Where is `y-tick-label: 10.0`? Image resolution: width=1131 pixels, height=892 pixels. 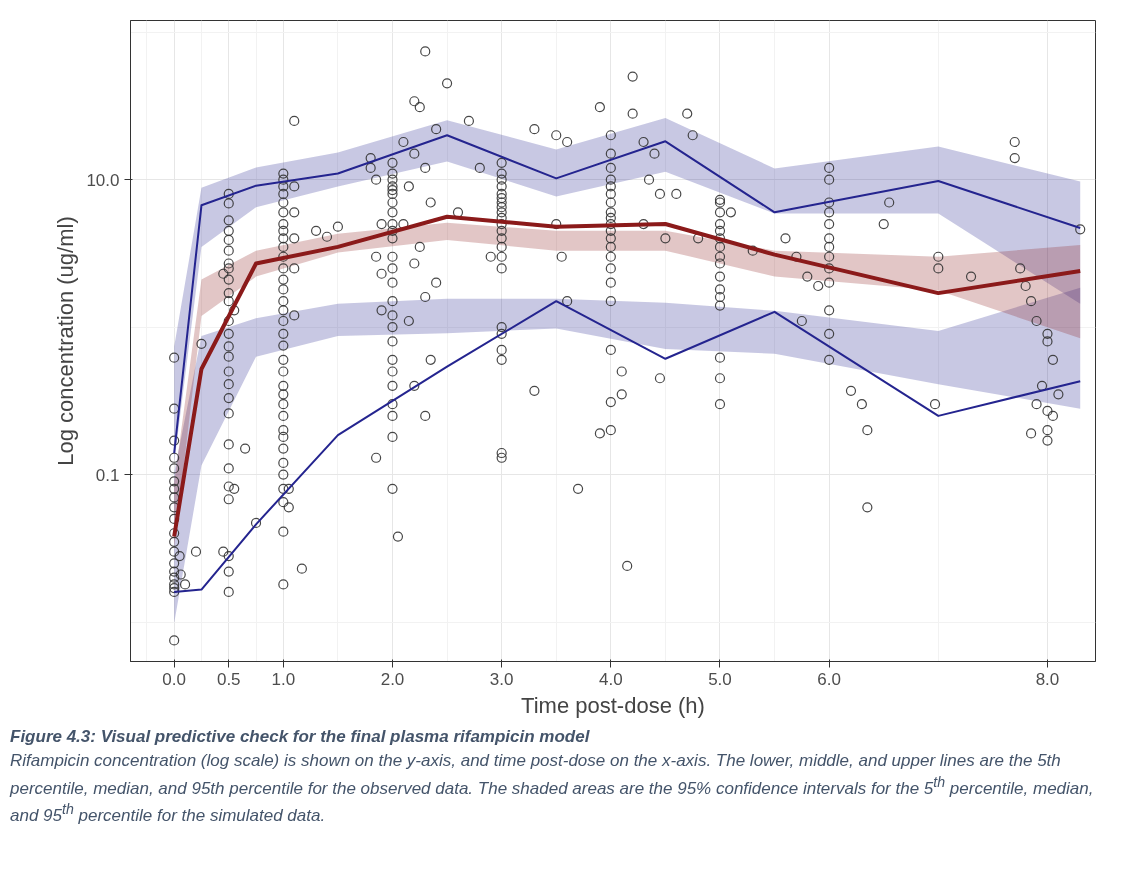 y-tick-label: 10.0 is located at coordinates (103, 180).